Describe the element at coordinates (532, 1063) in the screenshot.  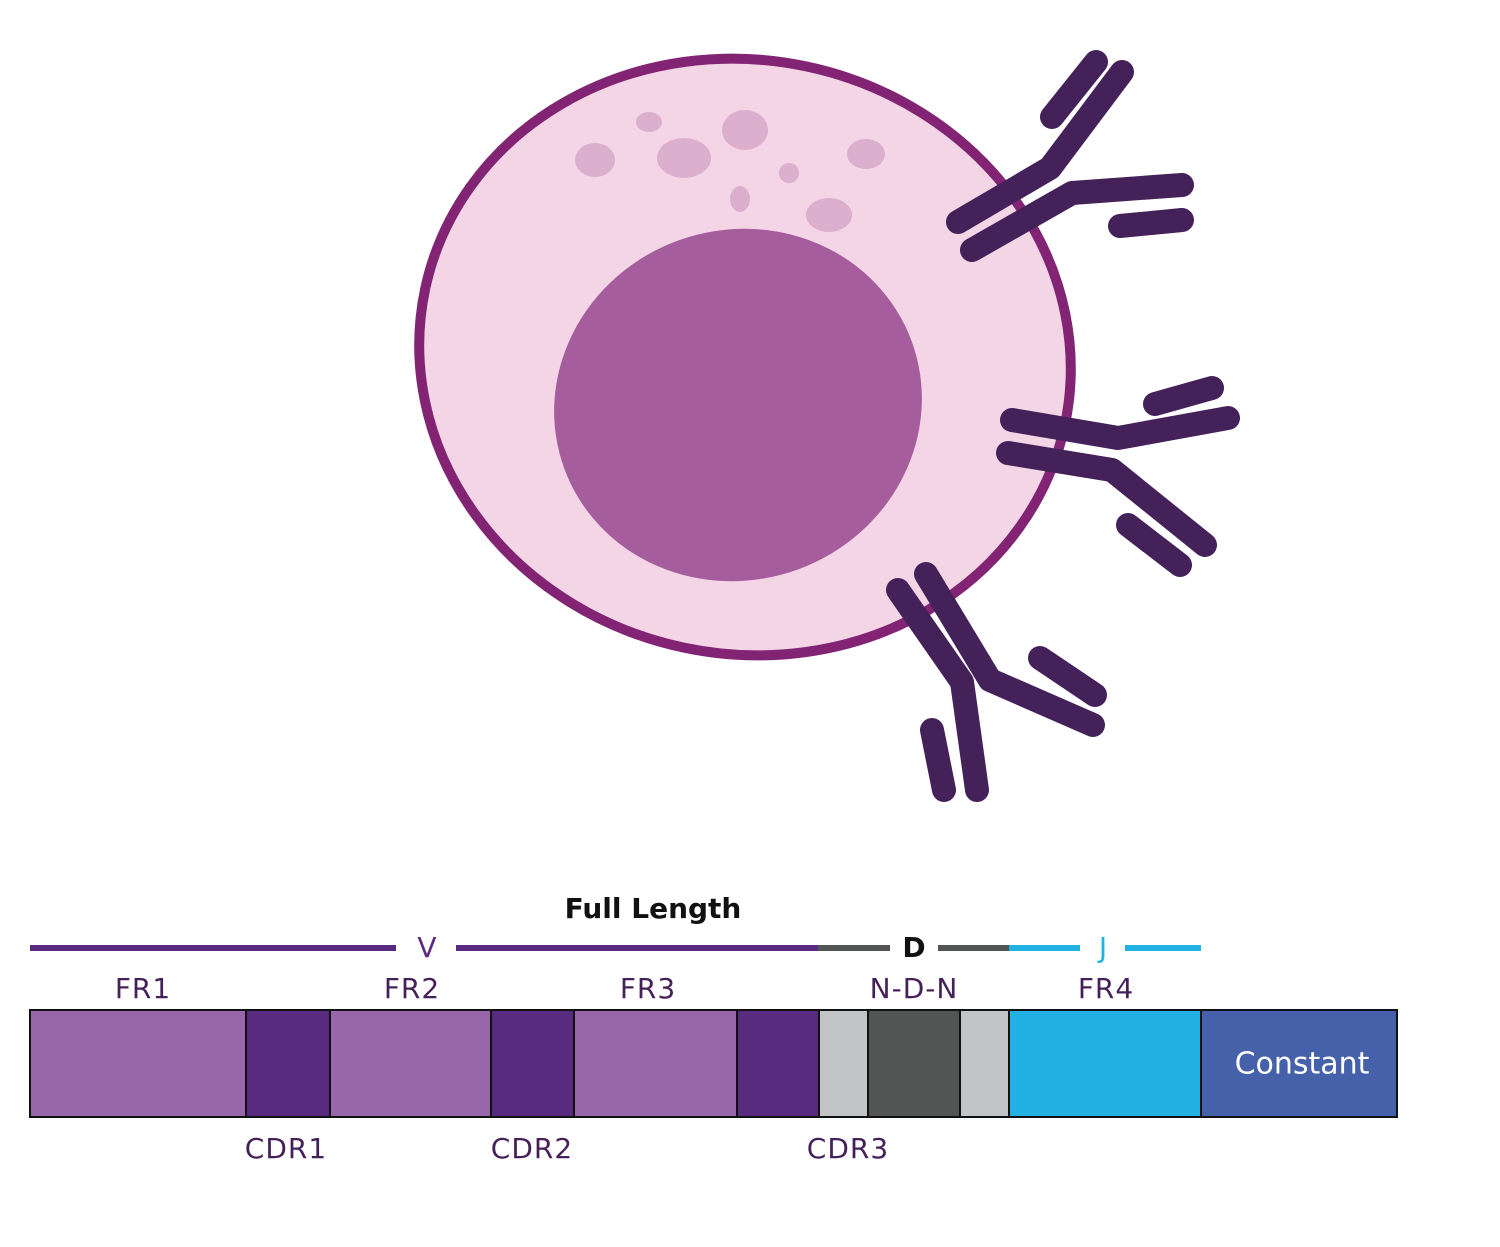
I see `cdr2-segment` at that location.